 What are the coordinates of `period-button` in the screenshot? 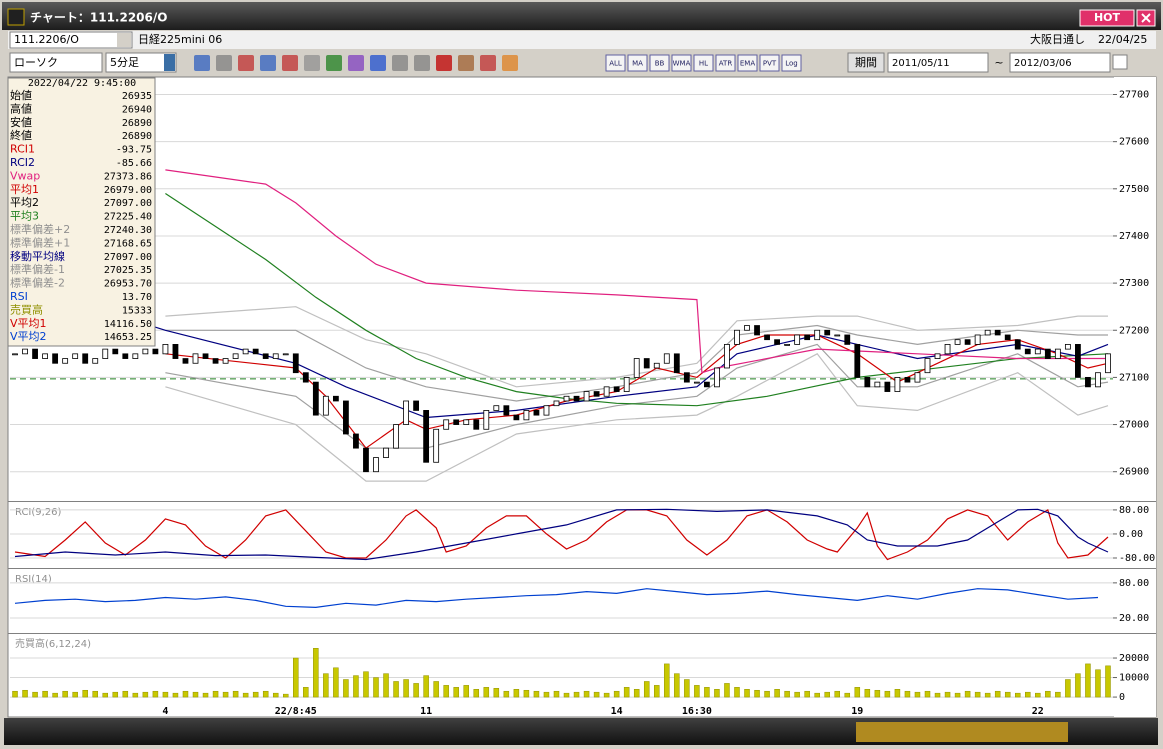 It's located at (866, 62).